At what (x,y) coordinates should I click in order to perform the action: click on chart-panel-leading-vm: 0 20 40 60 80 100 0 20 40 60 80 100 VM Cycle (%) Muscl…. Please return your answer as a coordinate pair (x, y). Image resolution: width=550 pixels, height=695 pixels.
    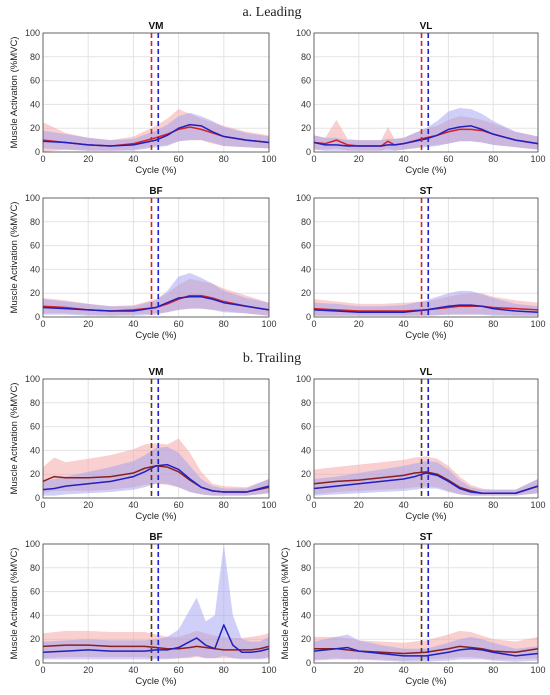
    Looking at the image, I should click on (143, 98).